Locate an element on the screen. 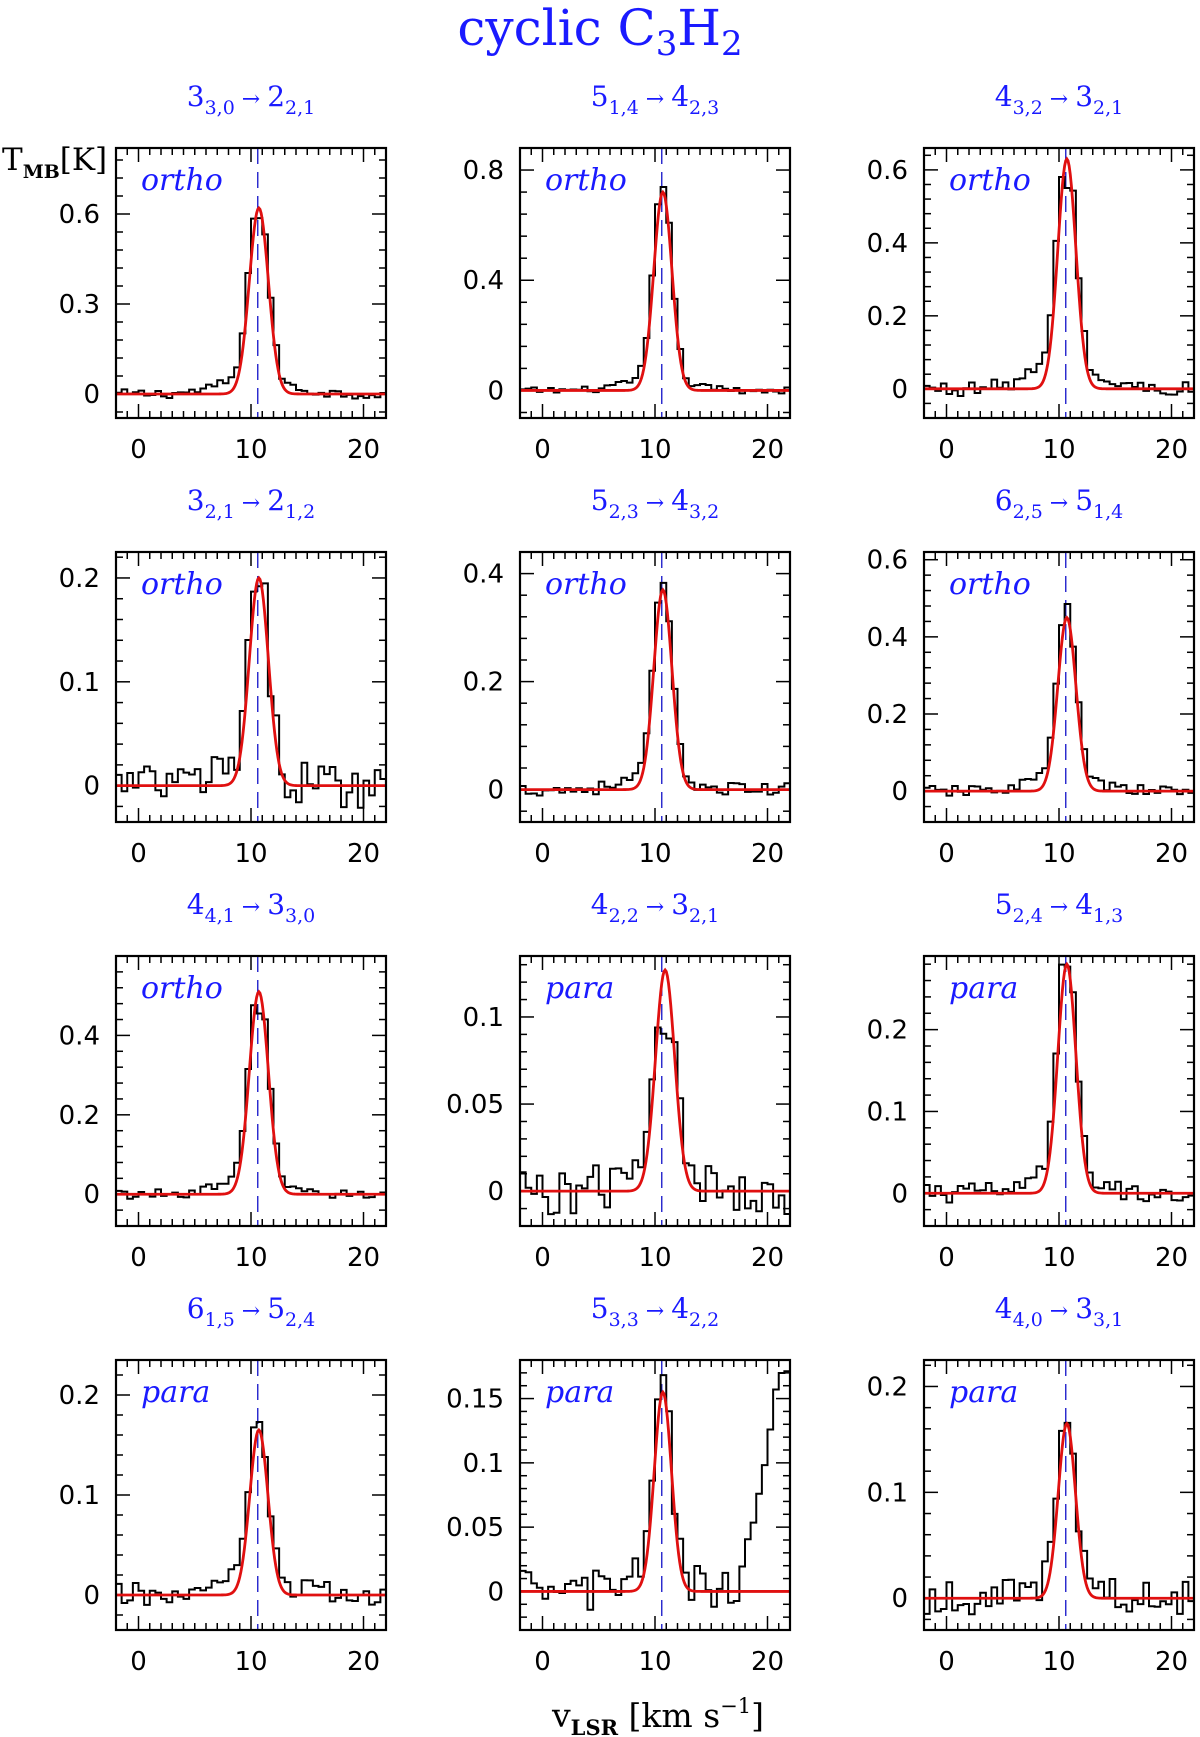 This screenshot has height=1737, width=1200. transition-label: 32,1 → 21,2 is located at coordinates (251, 503).